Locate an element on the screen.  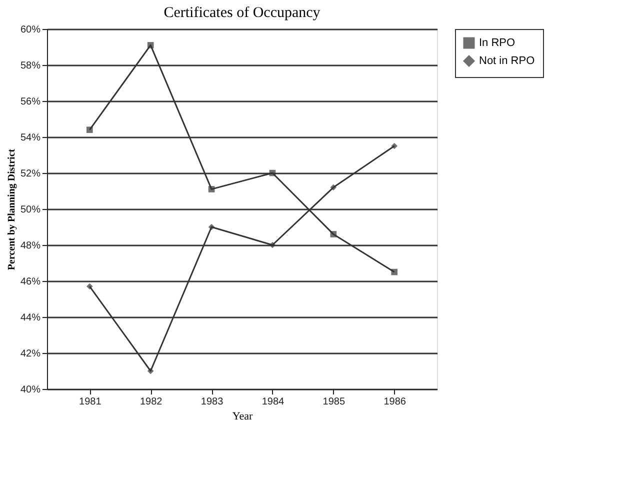
chart-title: Certificates of Occupancy is located at coordinates (242, 13).